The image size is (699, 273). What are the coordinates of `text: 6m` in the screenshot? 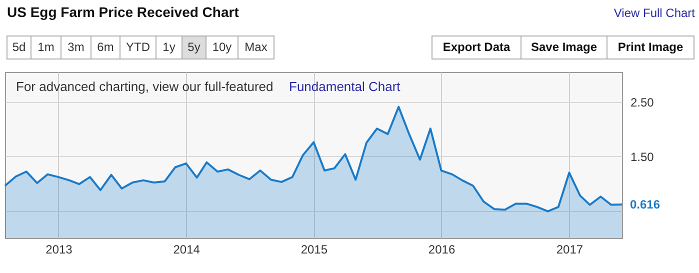 It's located at (105, 47).